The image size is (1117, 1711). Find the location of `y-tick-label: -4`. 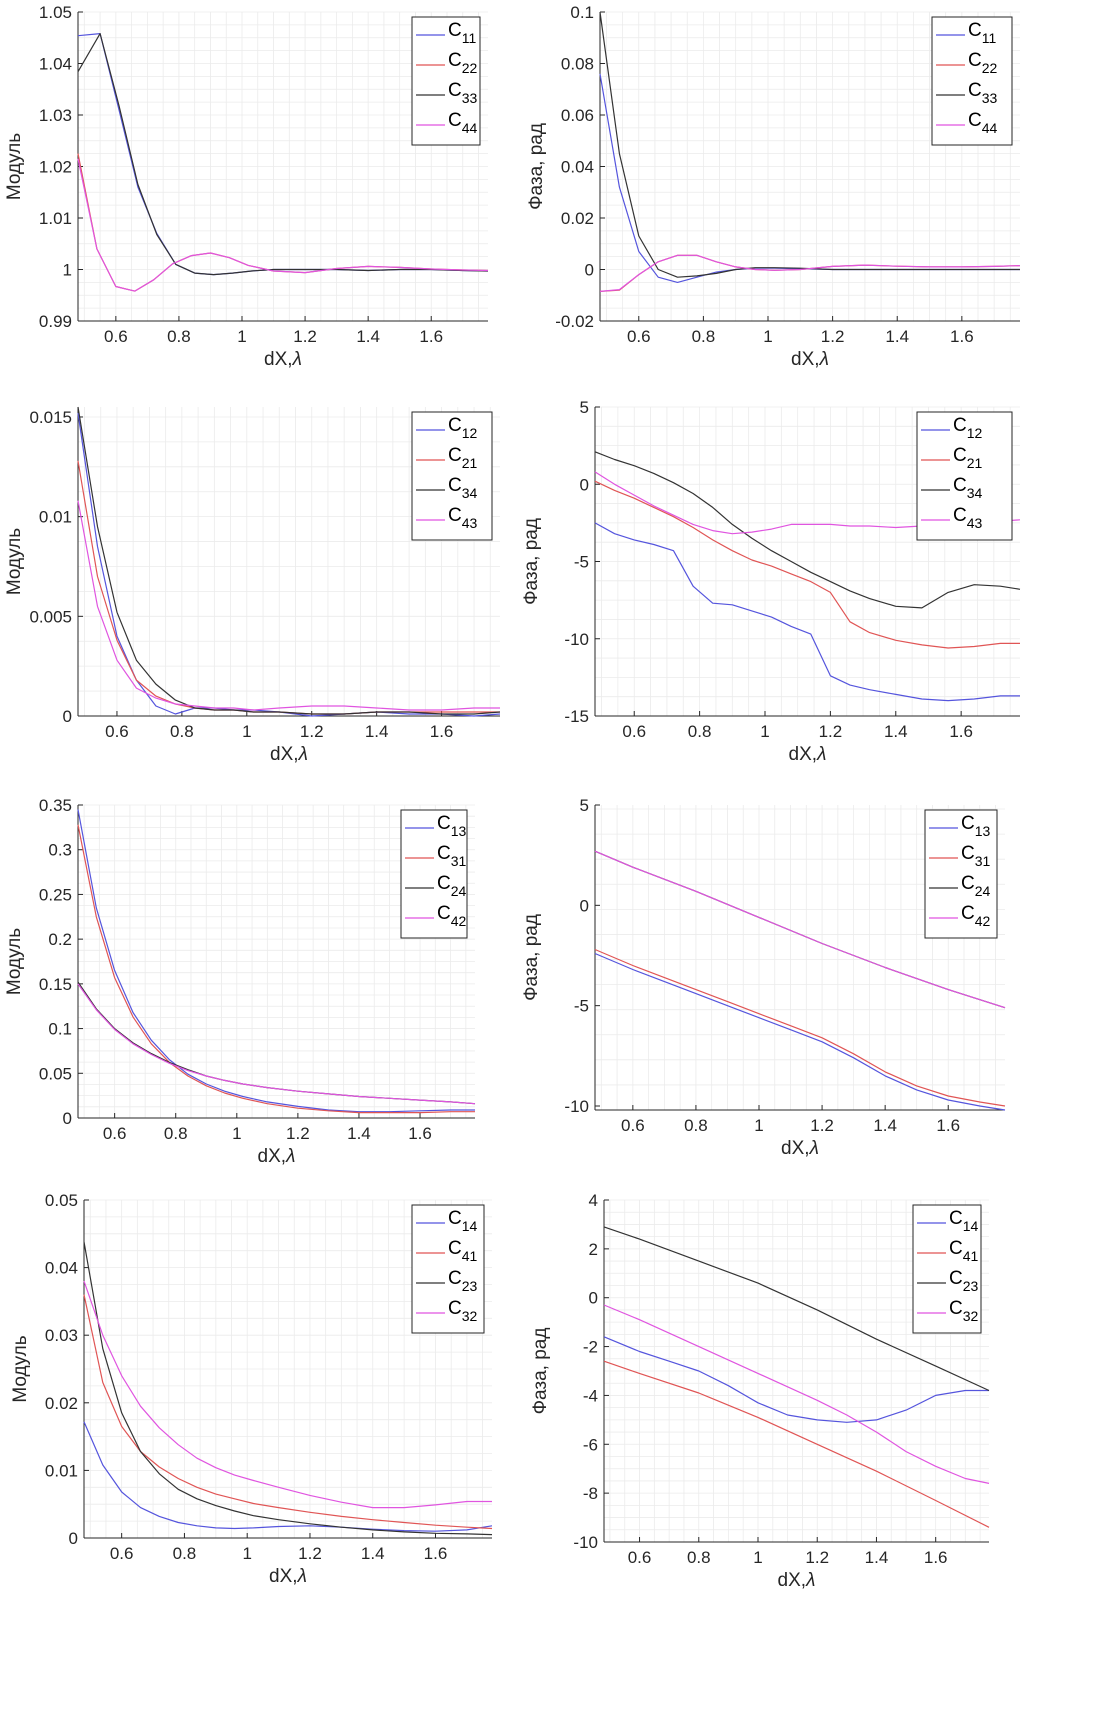

y-tick-label: -4 is located at coordinates (590, 1395).